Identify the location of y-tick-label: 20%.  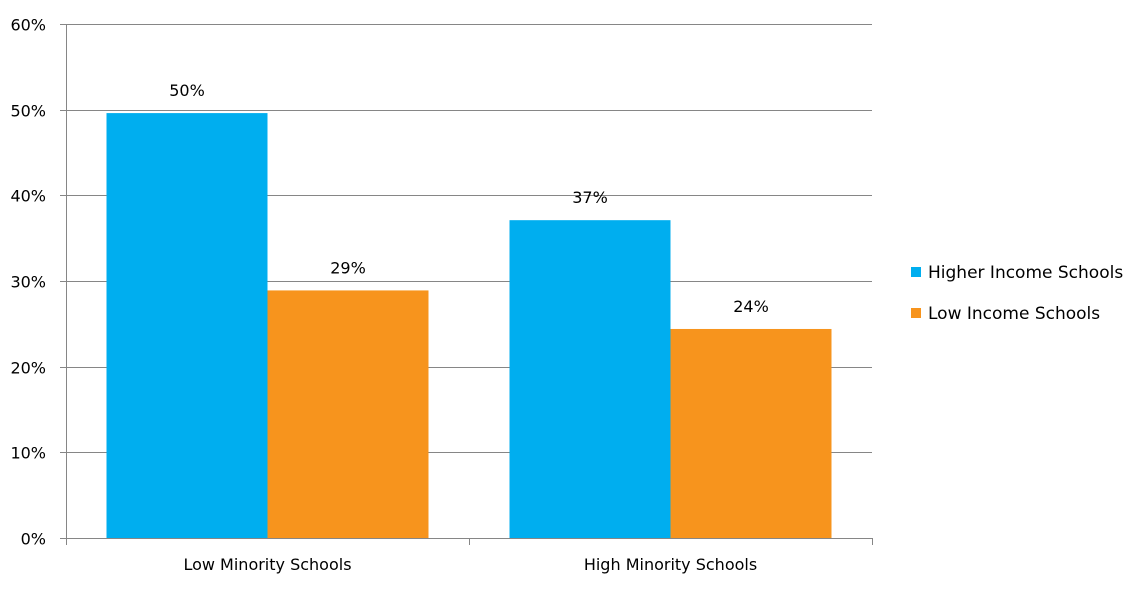
(28, 368).